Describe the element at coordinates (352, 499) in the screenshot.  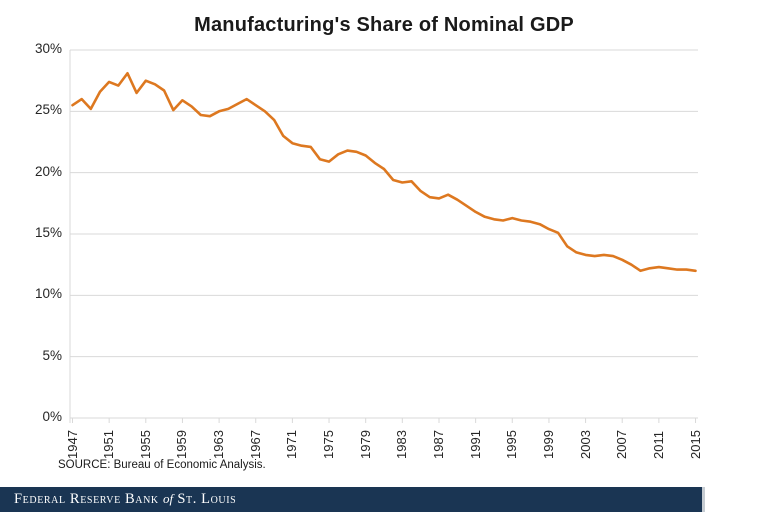
I see `footer-bar: Federal Reserve Bank of St. Louis` at that location.